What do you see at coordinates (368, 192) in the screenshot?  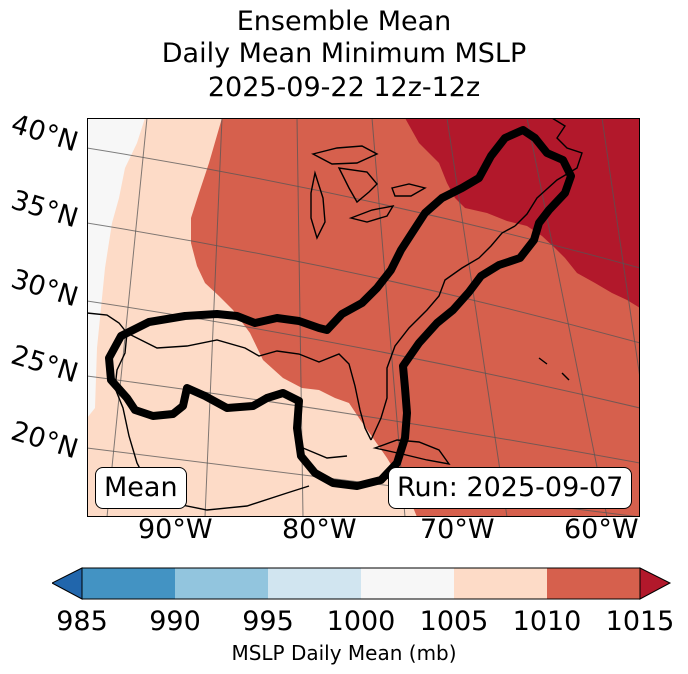 I see `great-lakes` at bounding box center [368, 192].